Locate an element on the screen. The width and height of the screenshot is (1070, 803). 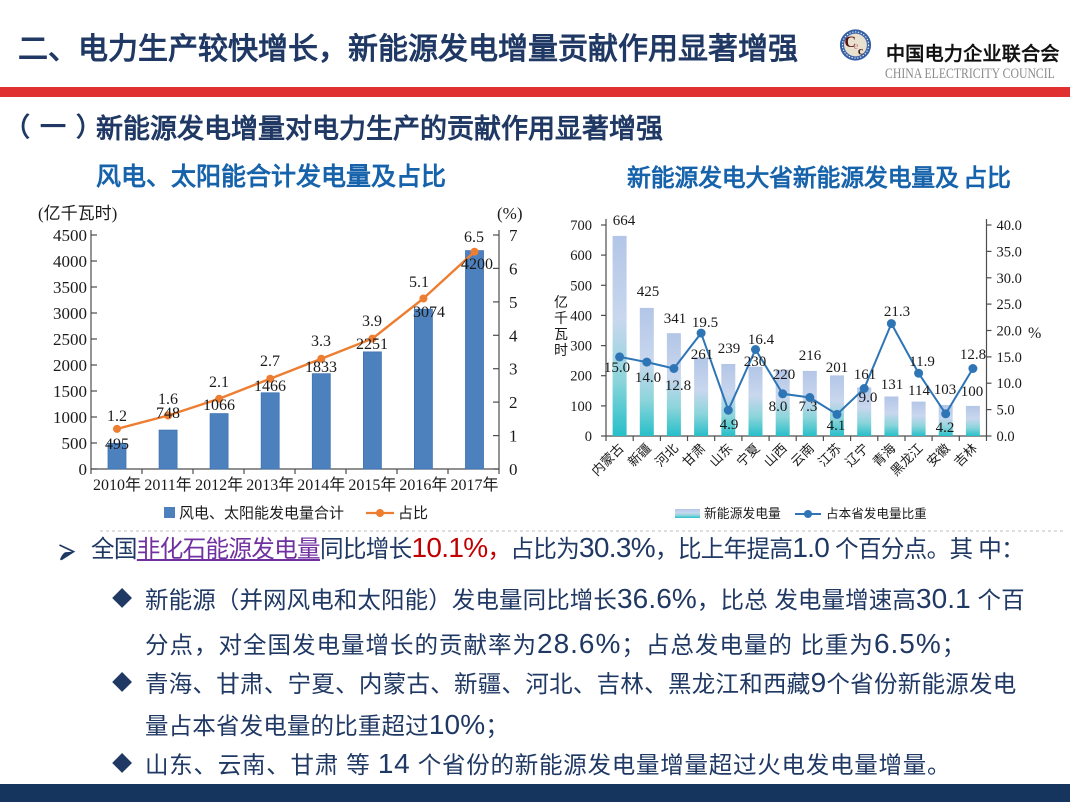
svg-text: 161 is located at coordinates (865, 375).